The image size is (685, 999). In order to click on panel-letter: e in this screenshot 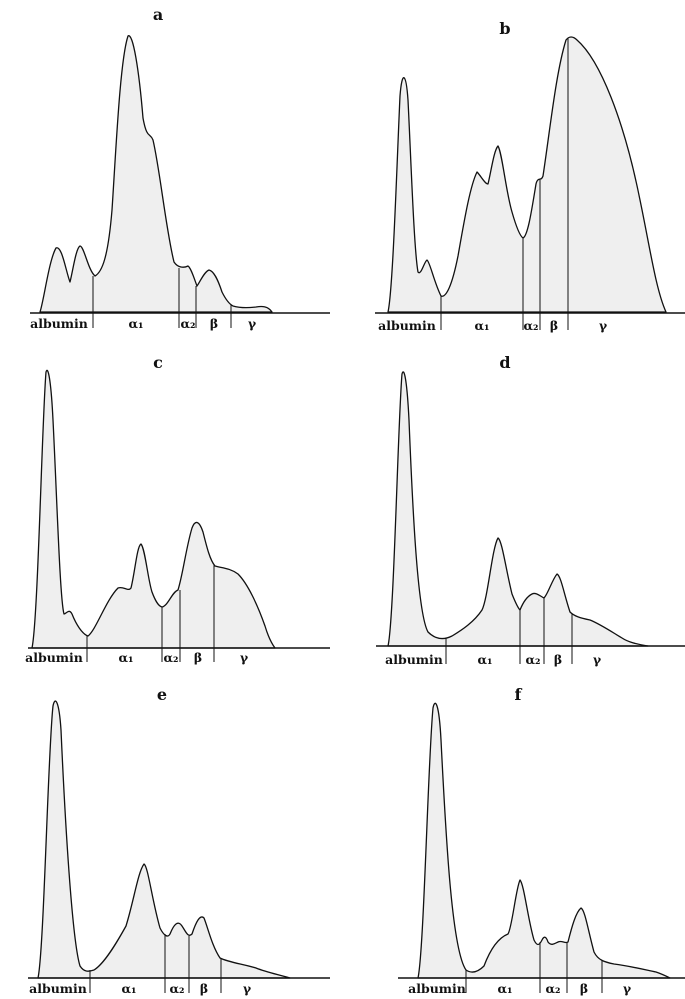, I will do `click(162, 694)`.